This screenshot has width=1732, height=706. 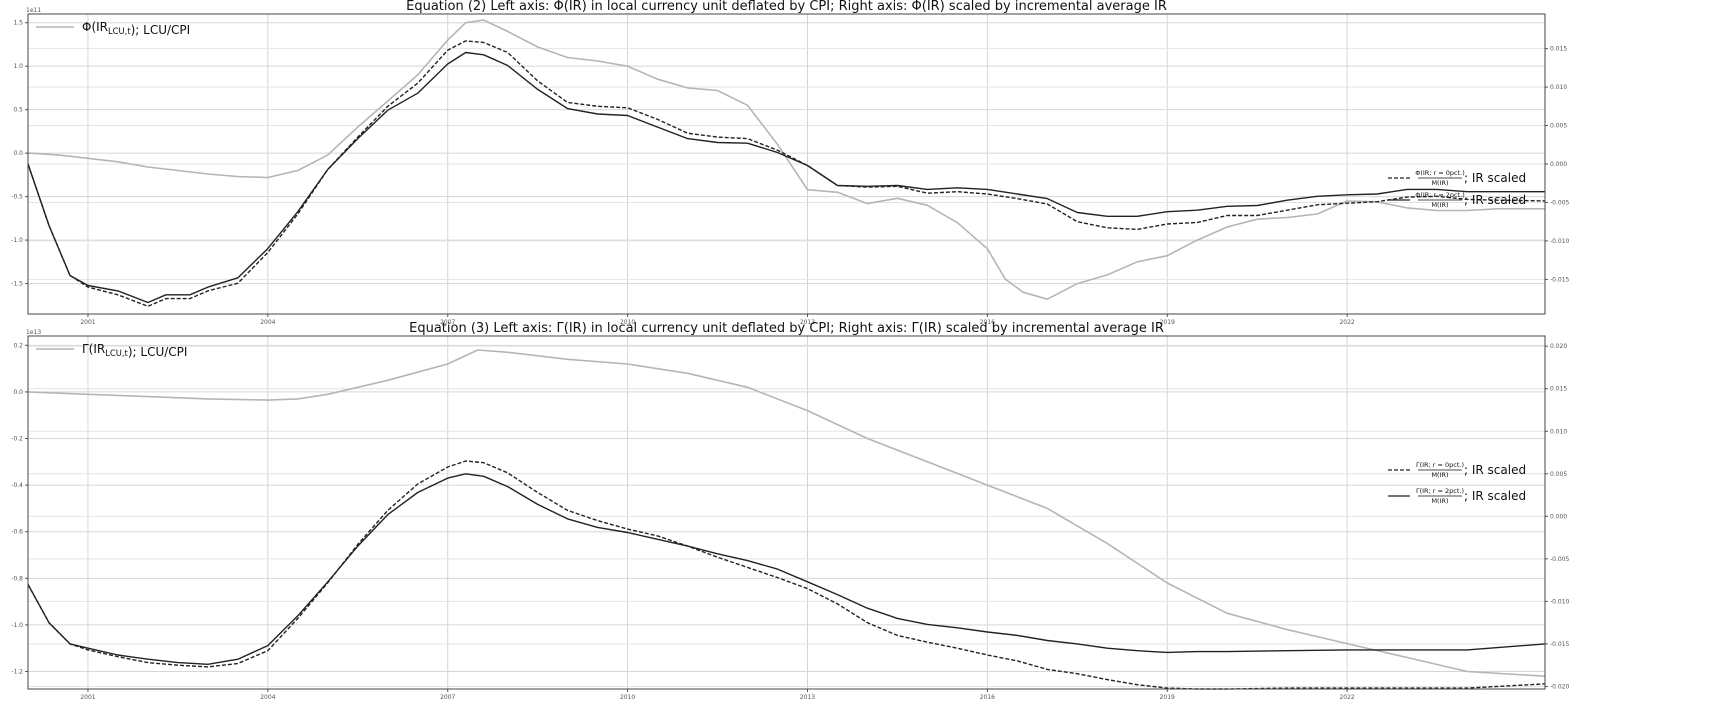 What do you see at coordinates (17, 284) in the screenshot?
I see `left-tick-label: -1.5` at bounding box center [17, 284].